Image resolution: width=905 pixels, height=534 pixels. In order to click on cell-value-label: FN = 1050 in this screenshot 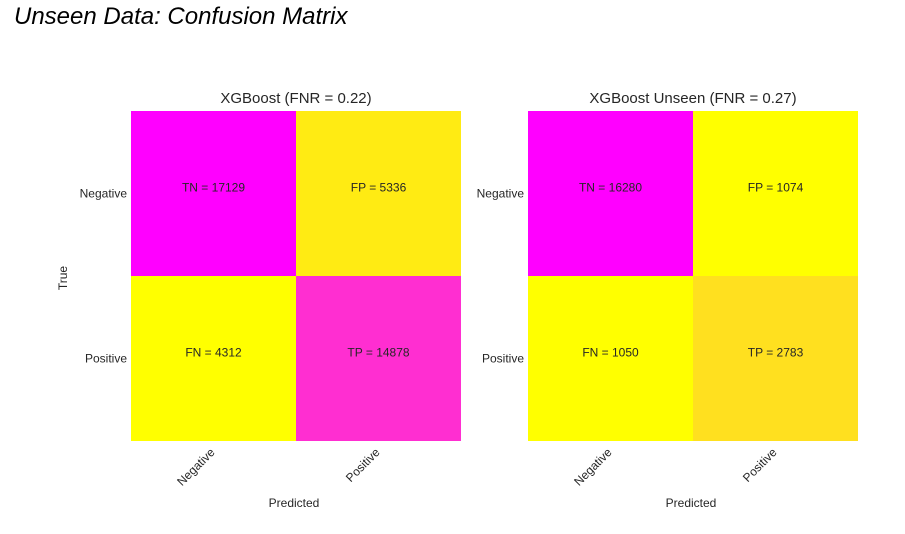, I will do `click(610, 353)`.